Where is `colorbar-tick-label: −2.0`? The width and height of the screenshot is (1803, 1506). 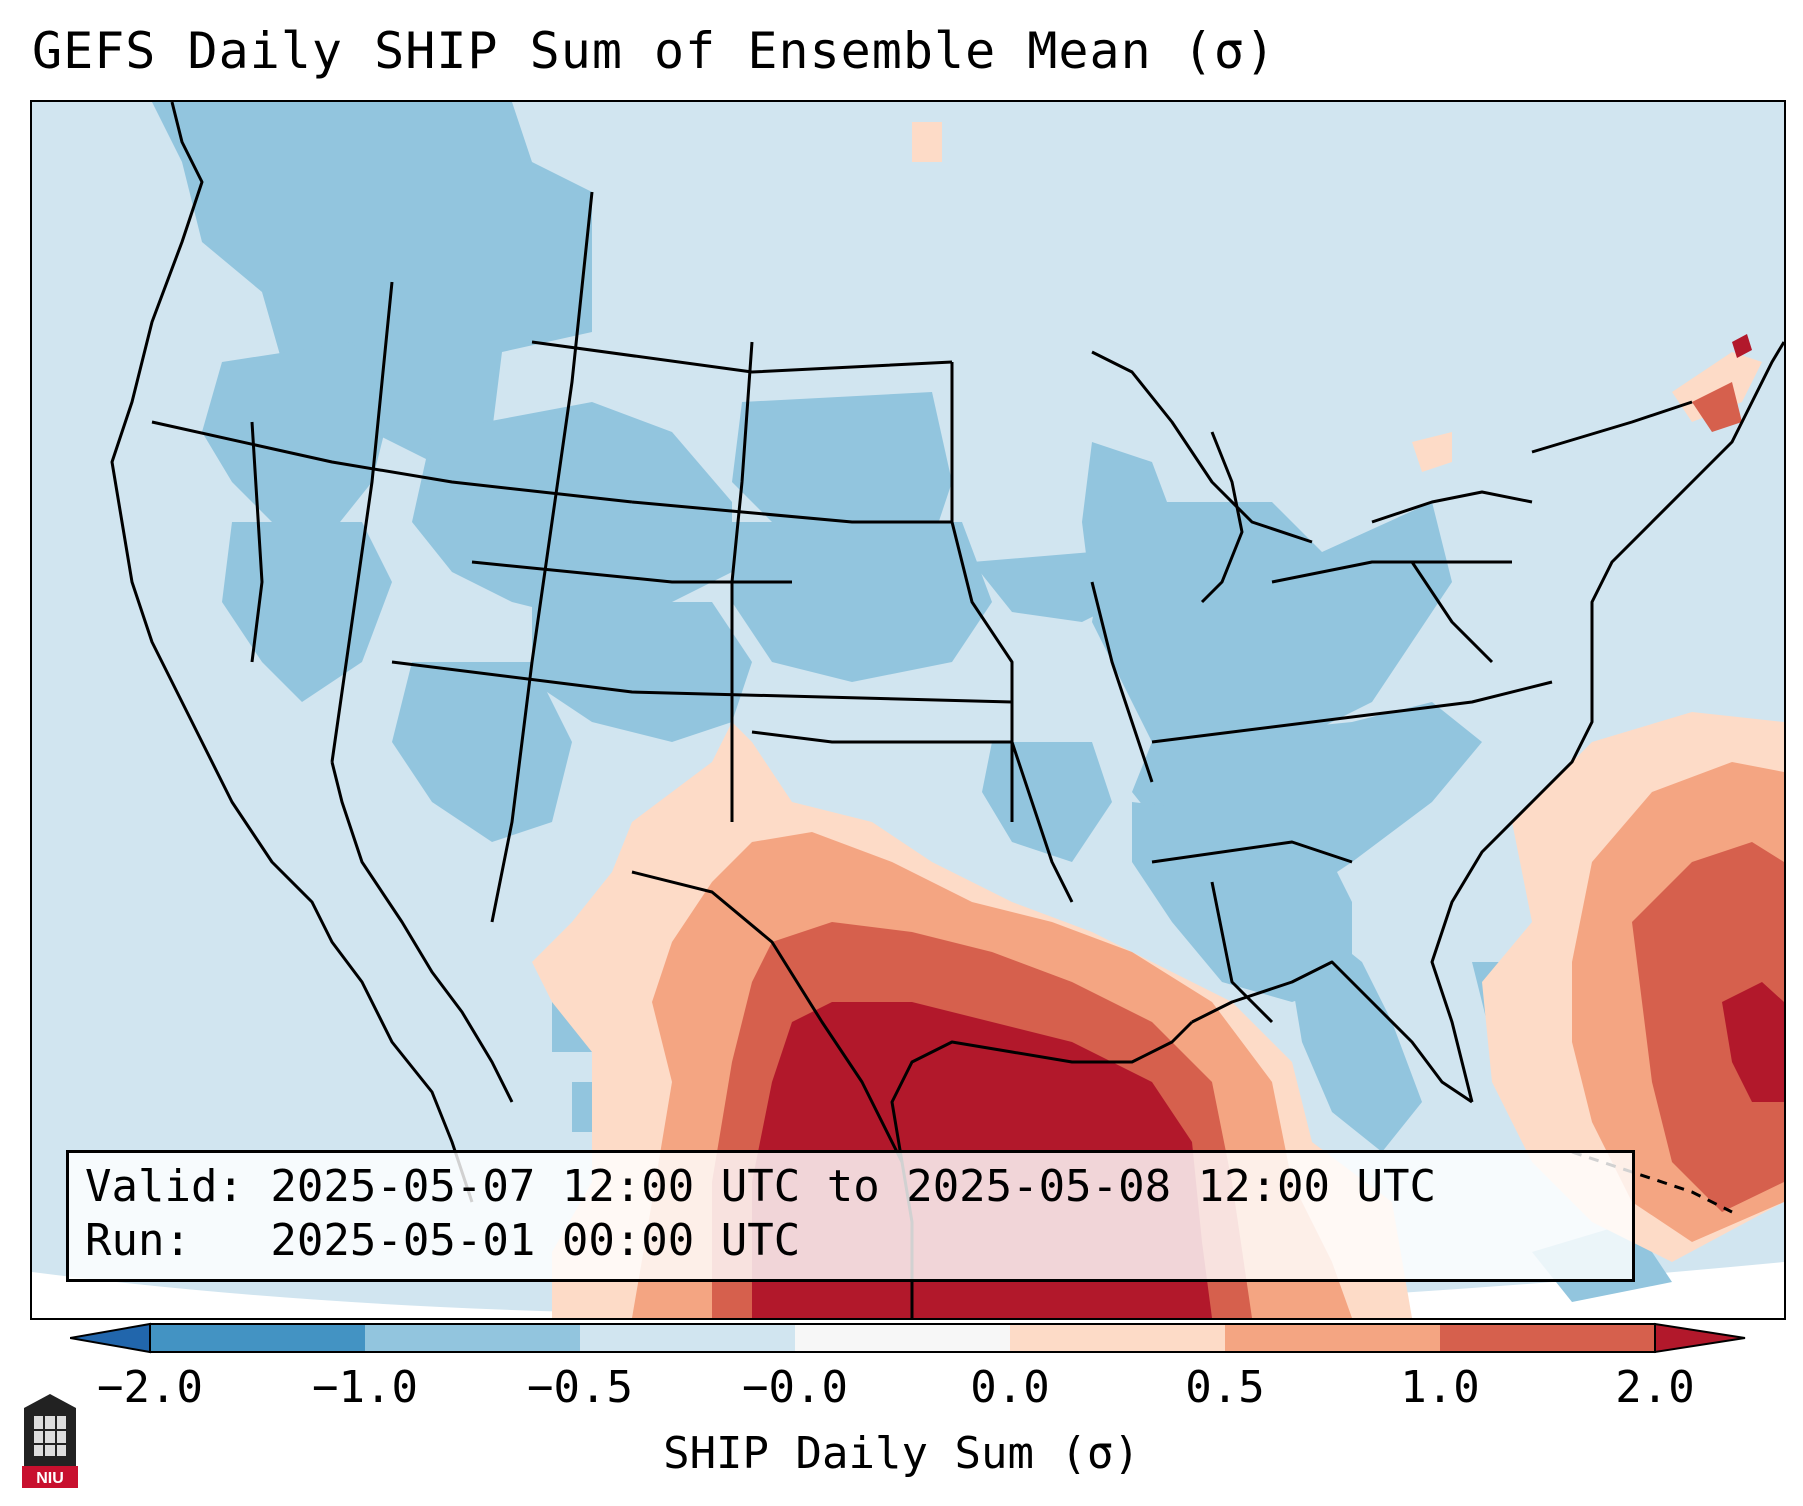 colorbar-tick-label: −2.0 is located at coordinates (150, 1387).